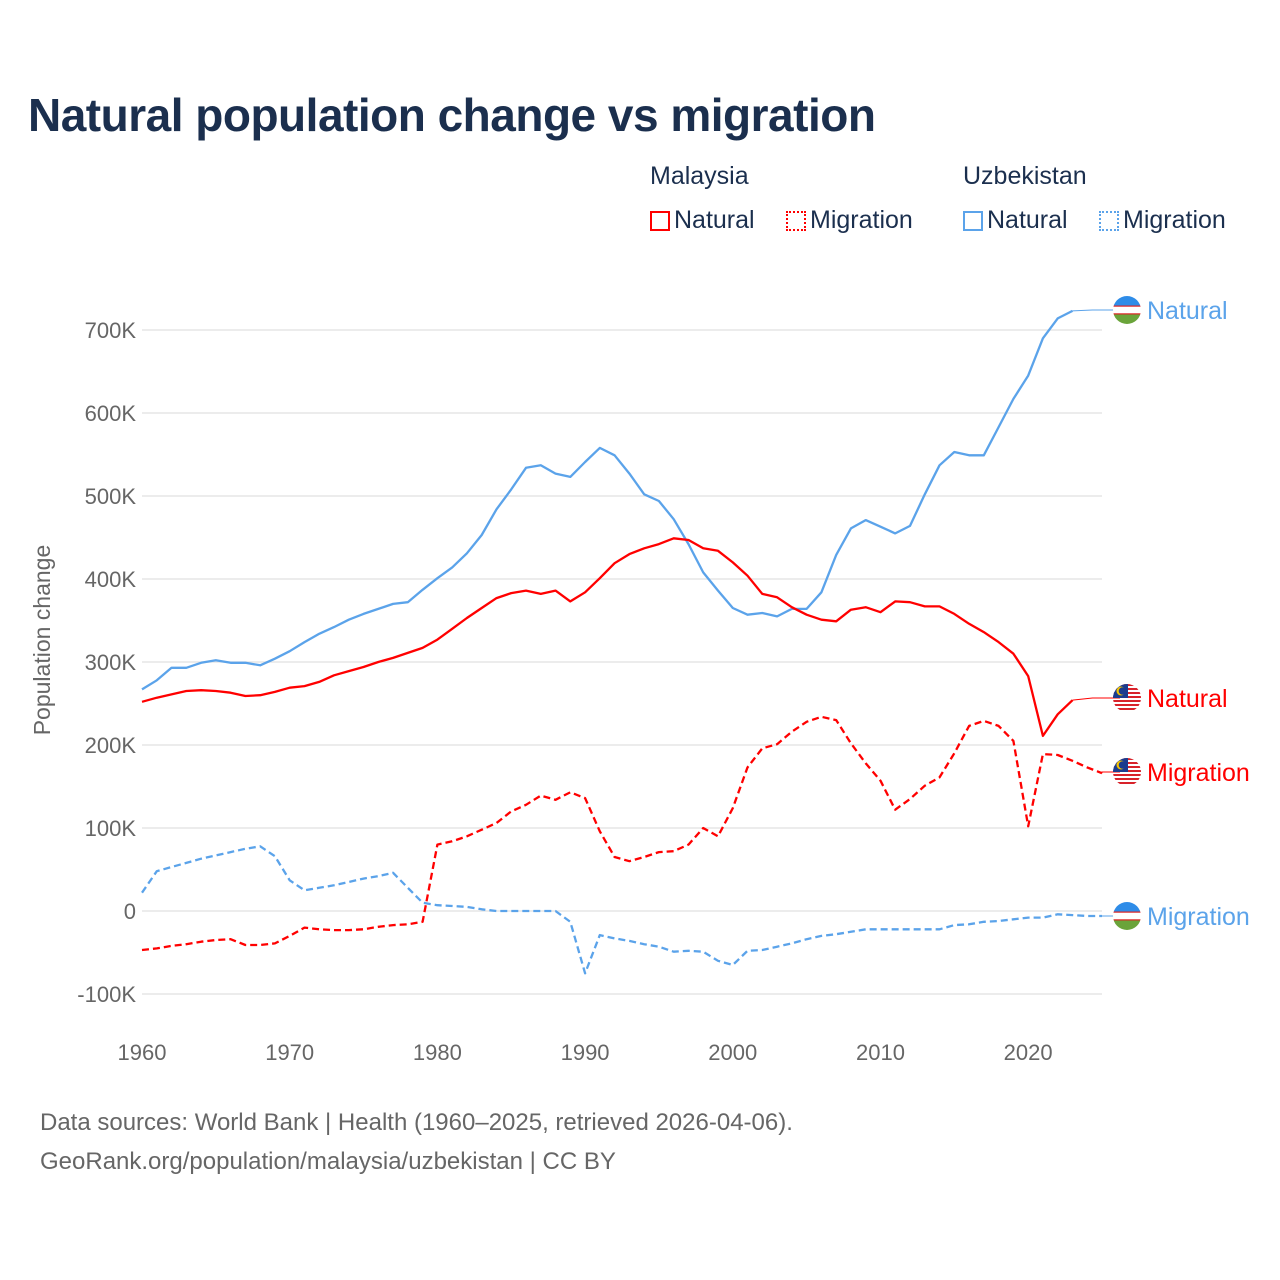 This screenshot has height=1280, width=1280. I want to click on legend-uzbekistan-migration: Migration, so click(1162, 220).